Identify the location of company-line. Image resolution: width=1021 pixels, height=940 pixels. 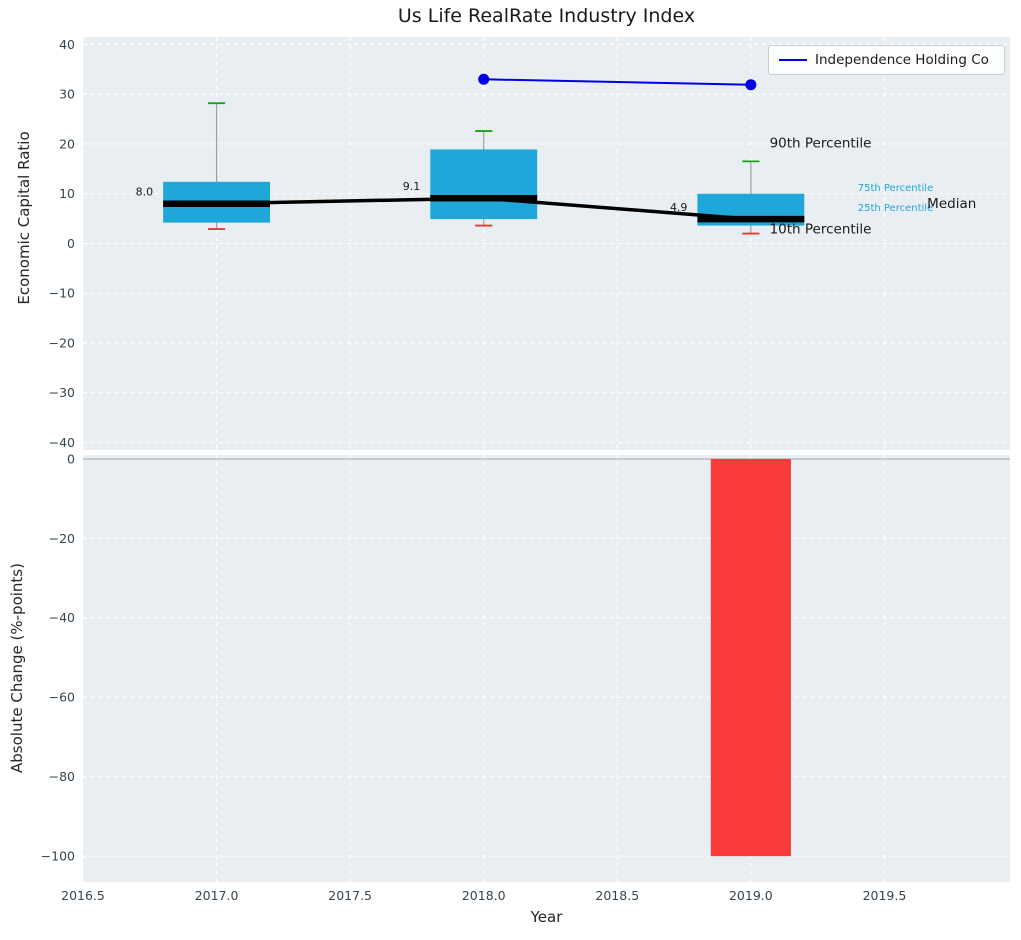
(617, 82).